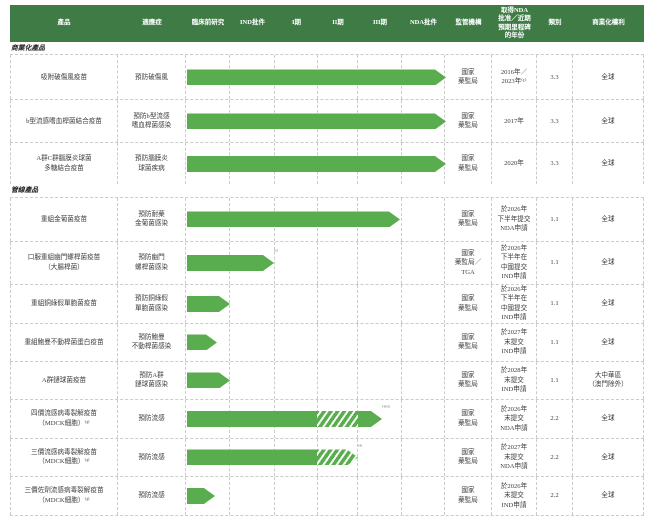 The image size is (650, 527). Describe the element at coordinates (380, 23) in the screenshot. I see `column-header-6: III期` at that location.